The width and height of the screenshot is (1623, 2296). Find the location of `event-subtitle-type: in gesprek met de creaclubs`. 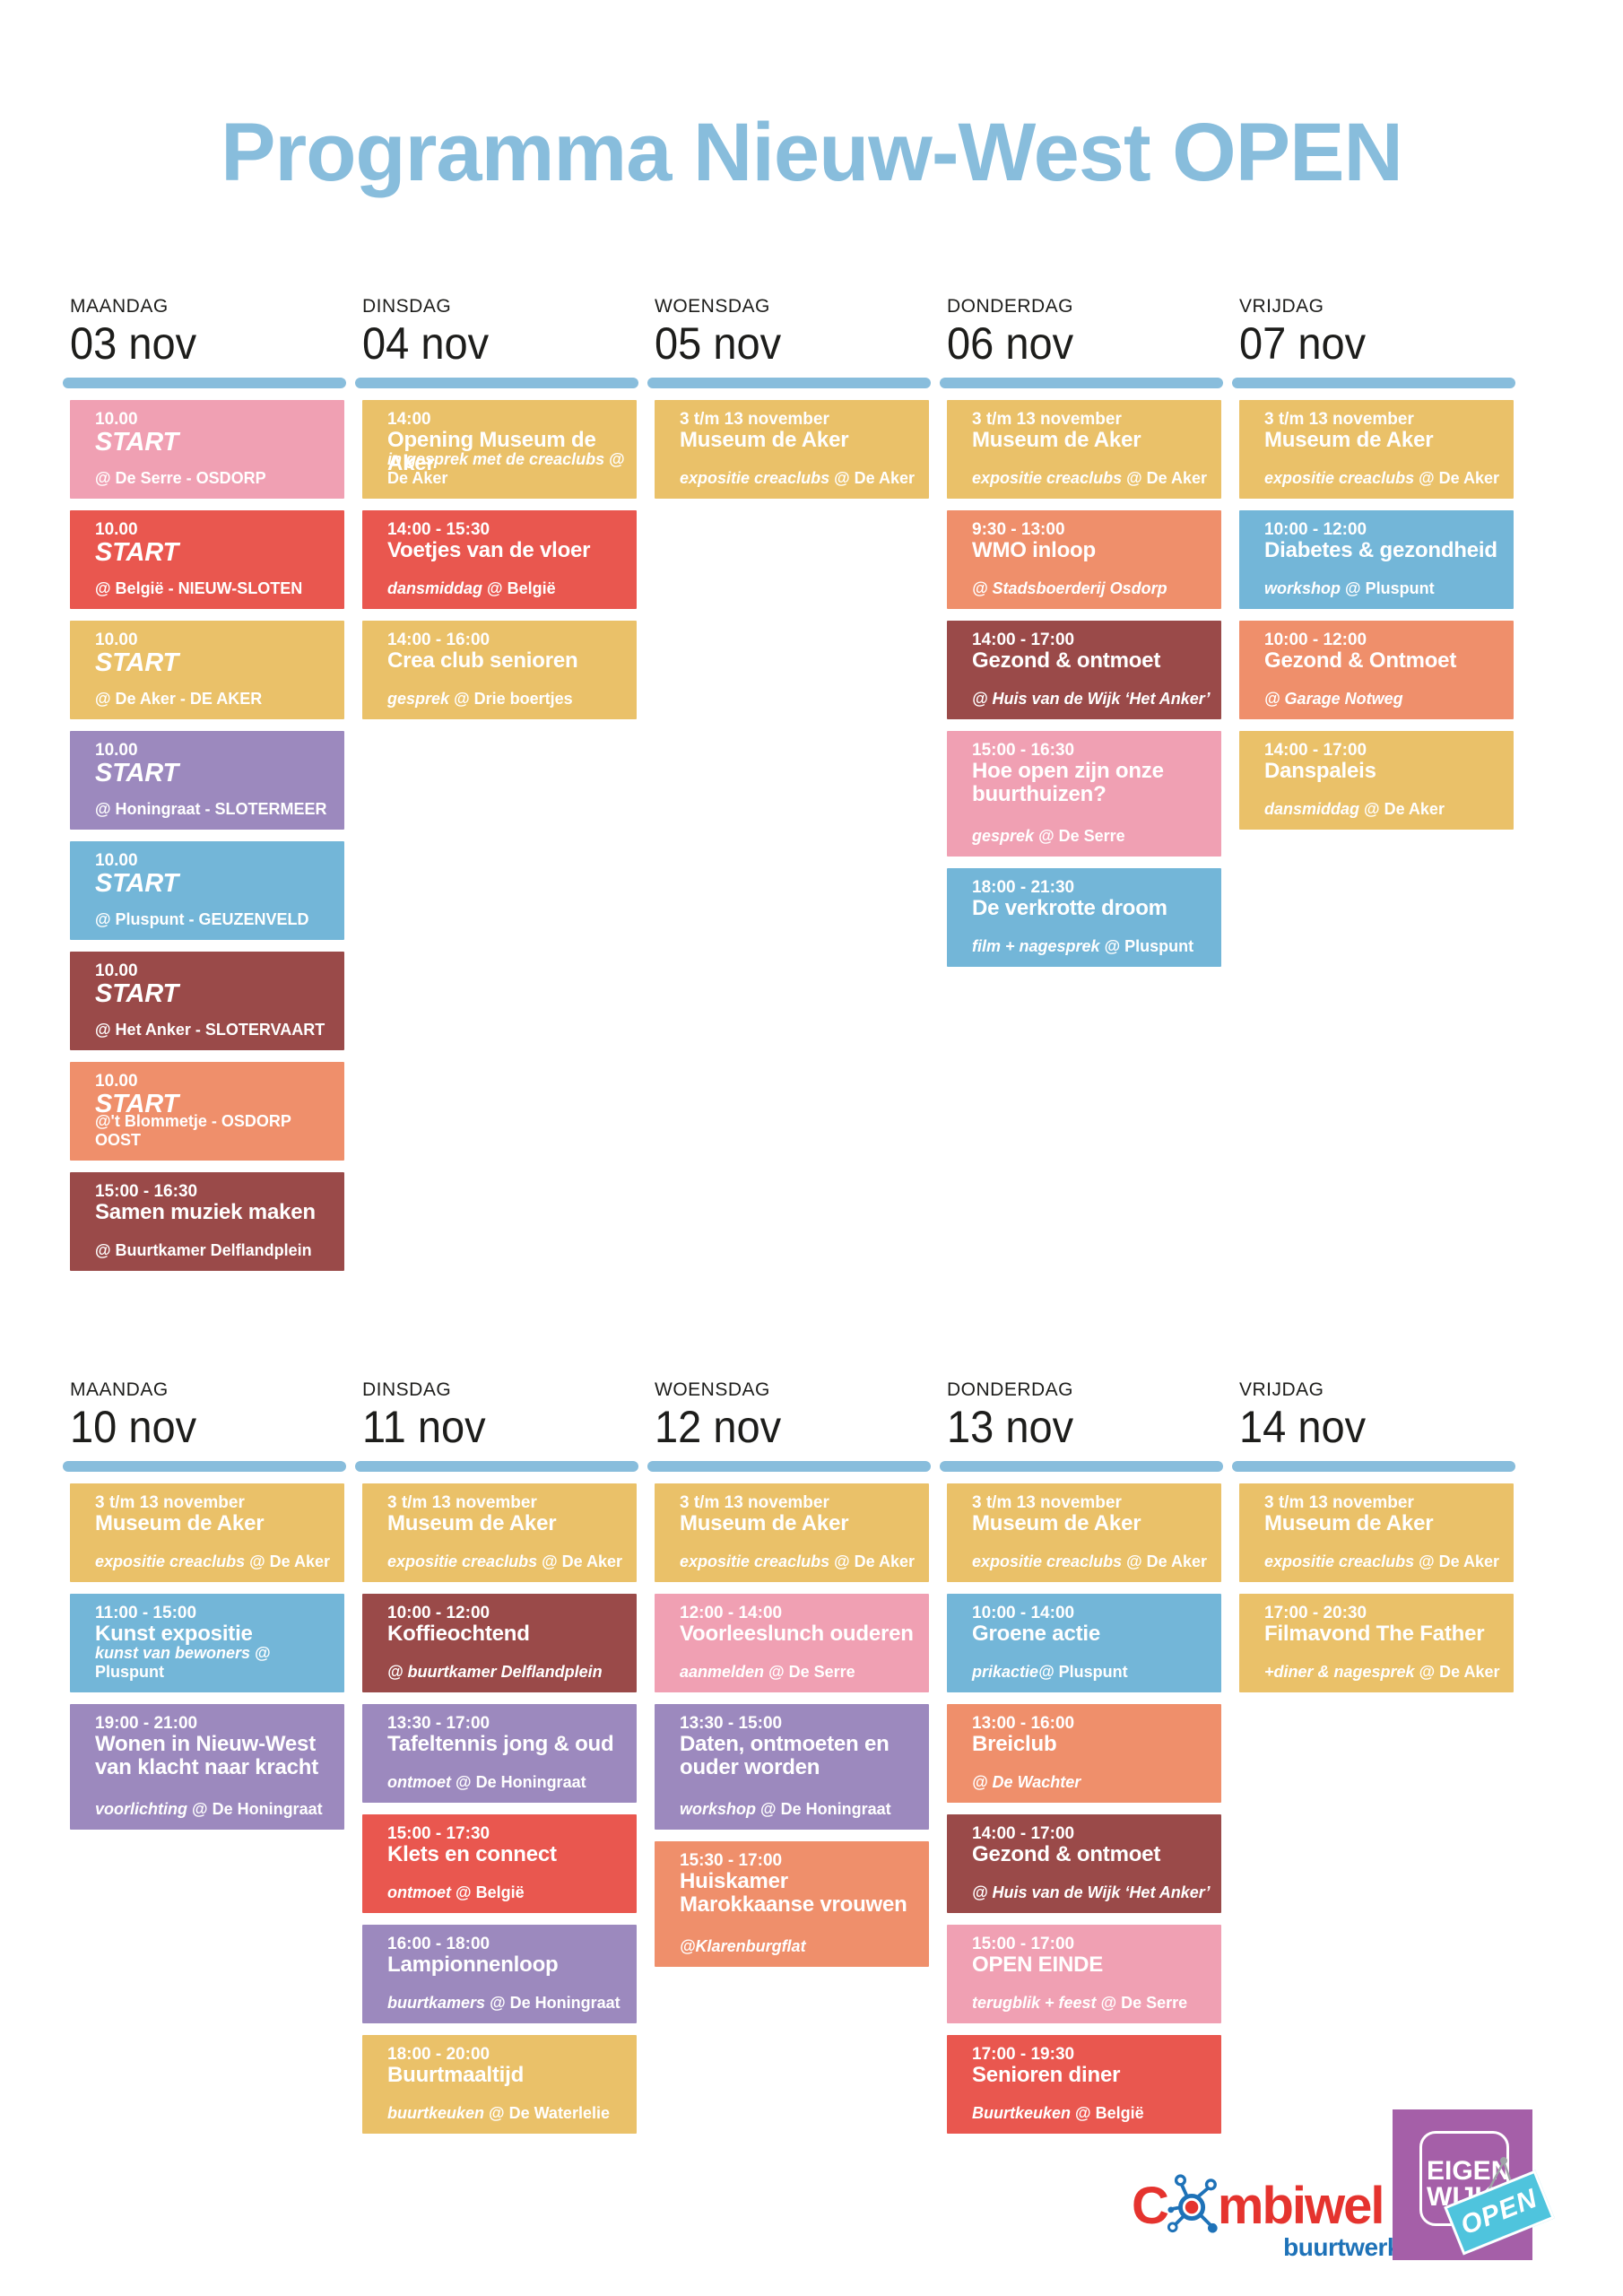

event-subtitle-type: in gesprek met de creaclubs is located at coordinates (496, 459).